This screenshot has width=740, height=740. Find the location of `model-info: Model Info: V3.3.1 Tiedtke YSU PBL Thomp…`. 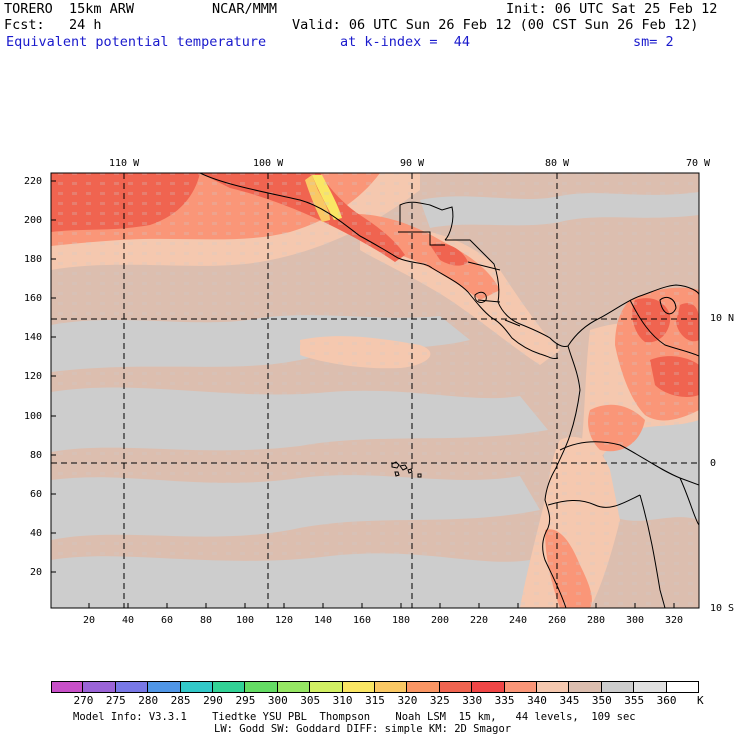

model-info: Model Info: V3.3.1 Tiedtke YSU PBL Thomp… is located at coordinates (354, 717).